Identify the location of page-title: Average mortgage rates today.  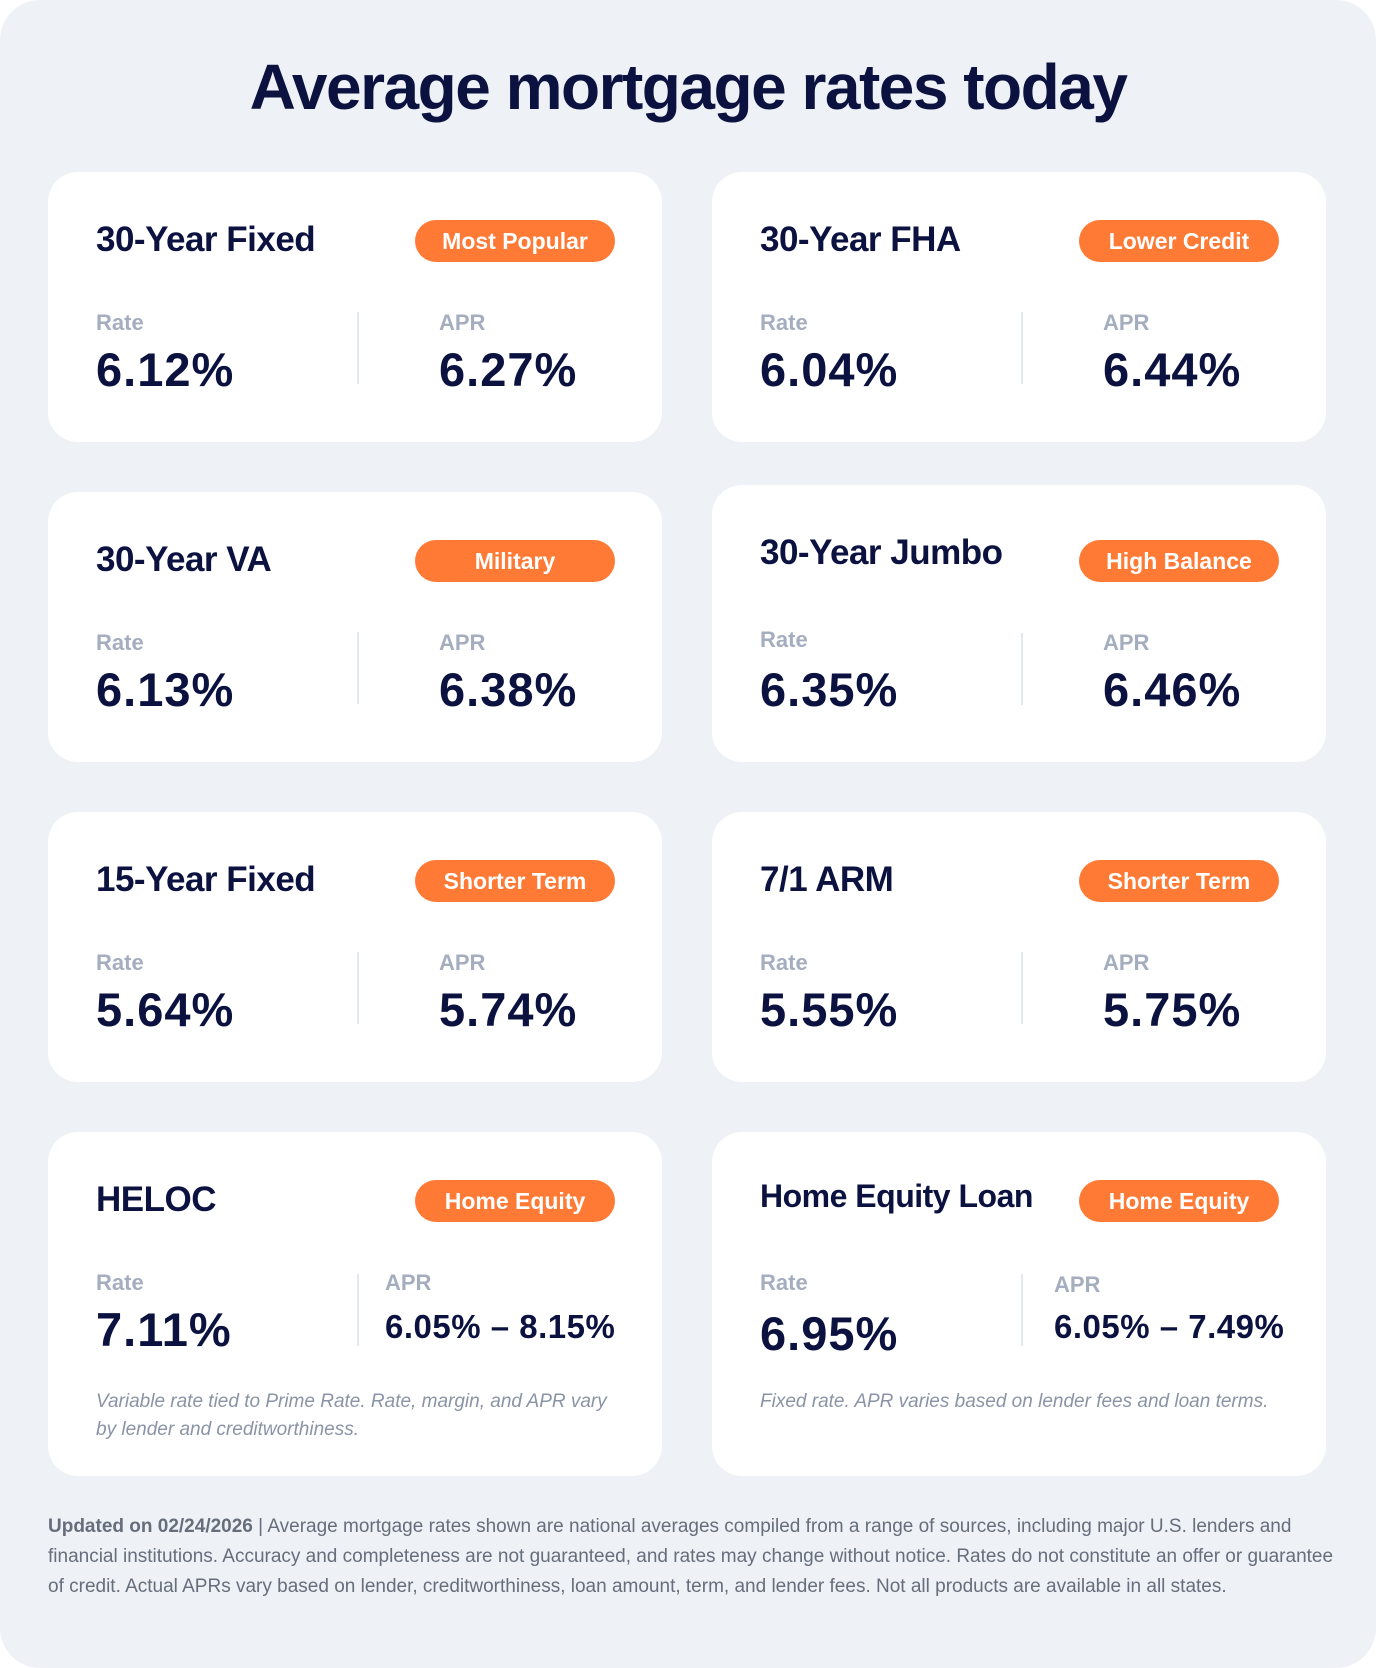
(688, 87).